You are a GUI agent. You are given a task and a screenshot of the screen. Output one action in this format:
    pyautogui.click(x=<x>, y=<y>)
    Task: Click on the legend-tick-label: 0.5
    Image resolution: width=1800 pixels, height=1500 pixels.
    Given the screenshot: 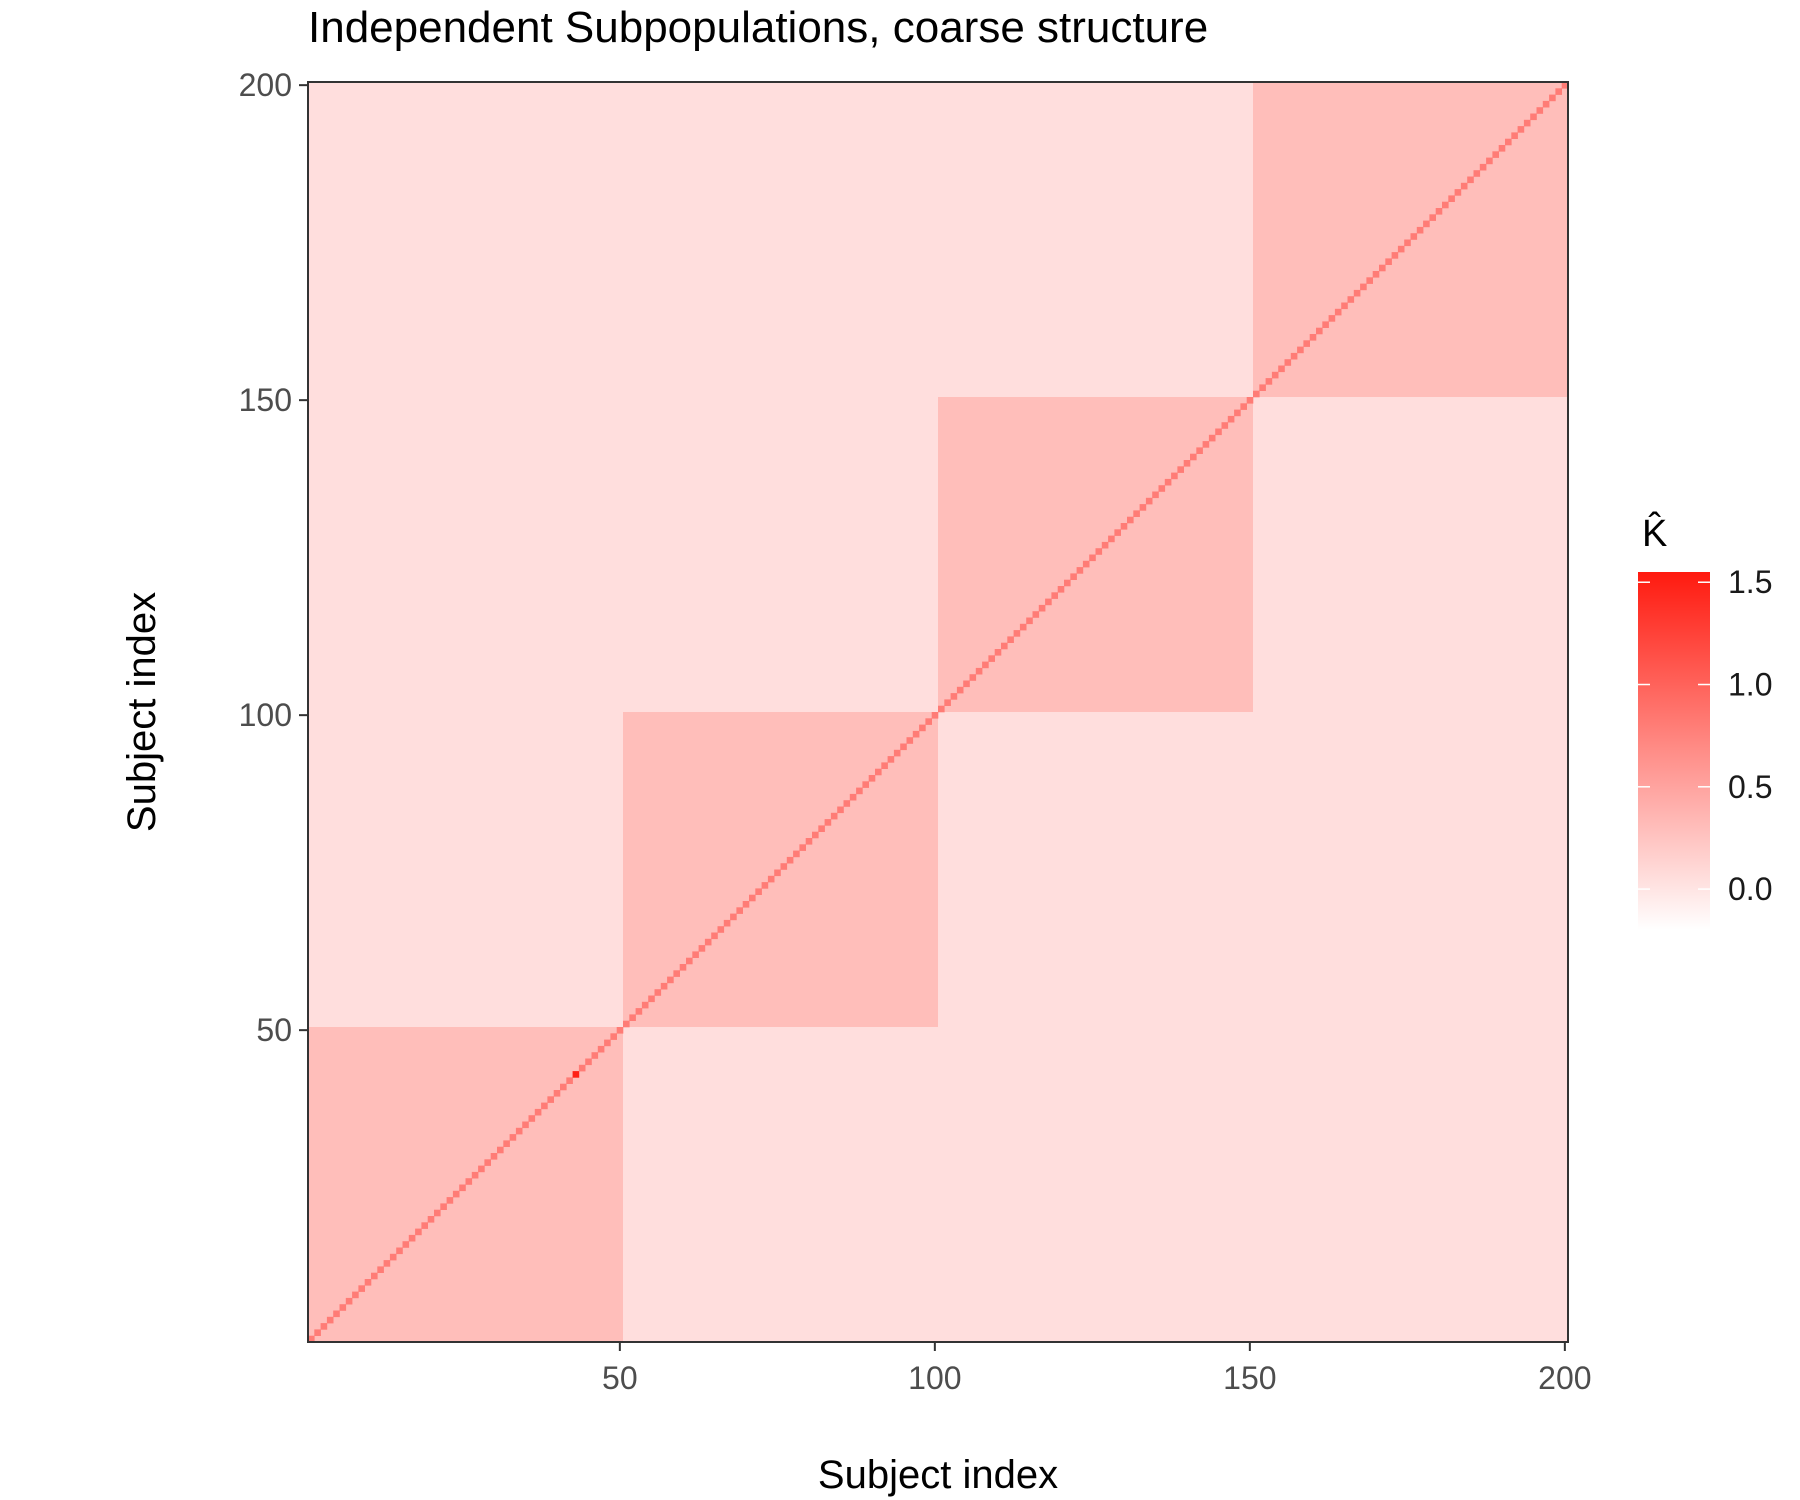 What is the action you would take?
    pyautogui.click(x=1750, y=787)
    